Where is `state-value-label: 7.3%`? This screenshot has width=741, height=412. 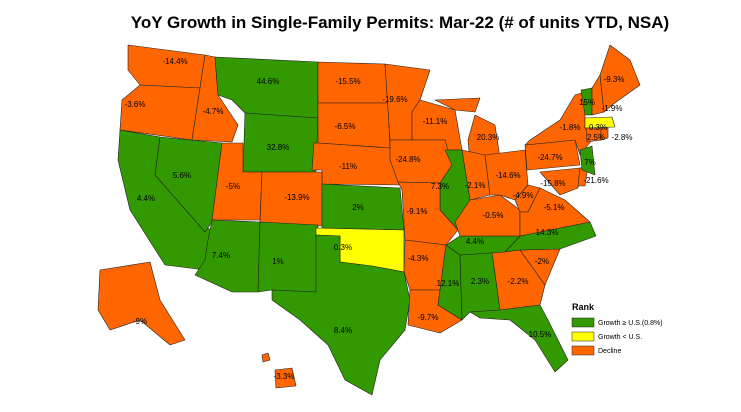 state-value-label: 7.3% is located at coordinates (440, 186).